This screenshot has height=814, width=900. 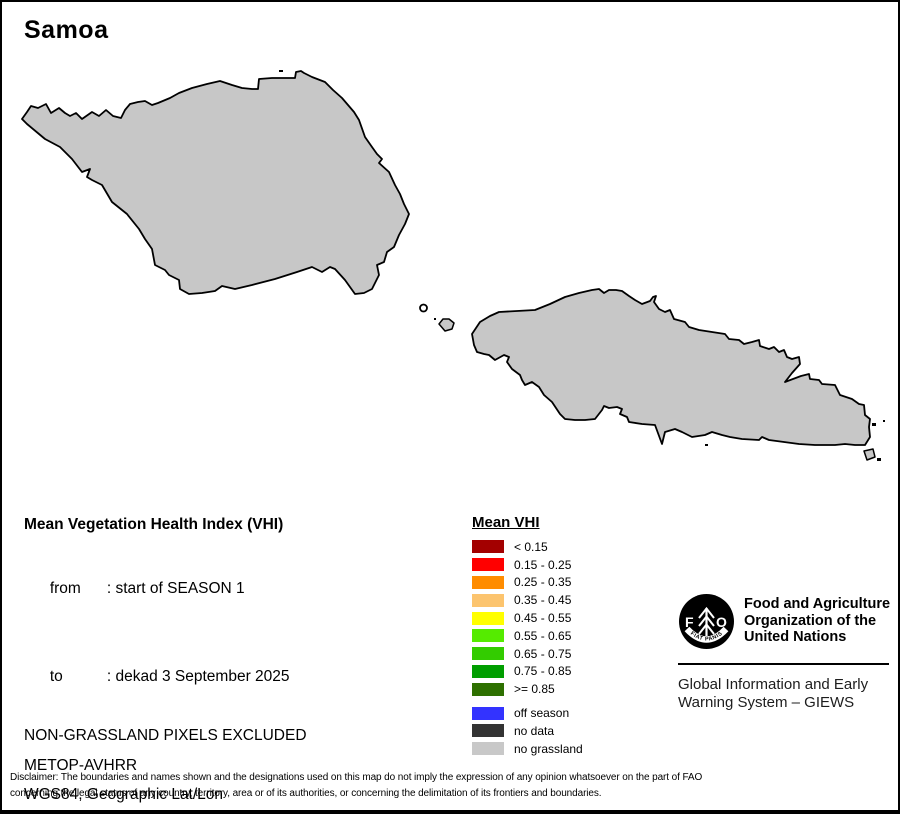 I want to click on legend-label: off season, so click(x=542, y=713).